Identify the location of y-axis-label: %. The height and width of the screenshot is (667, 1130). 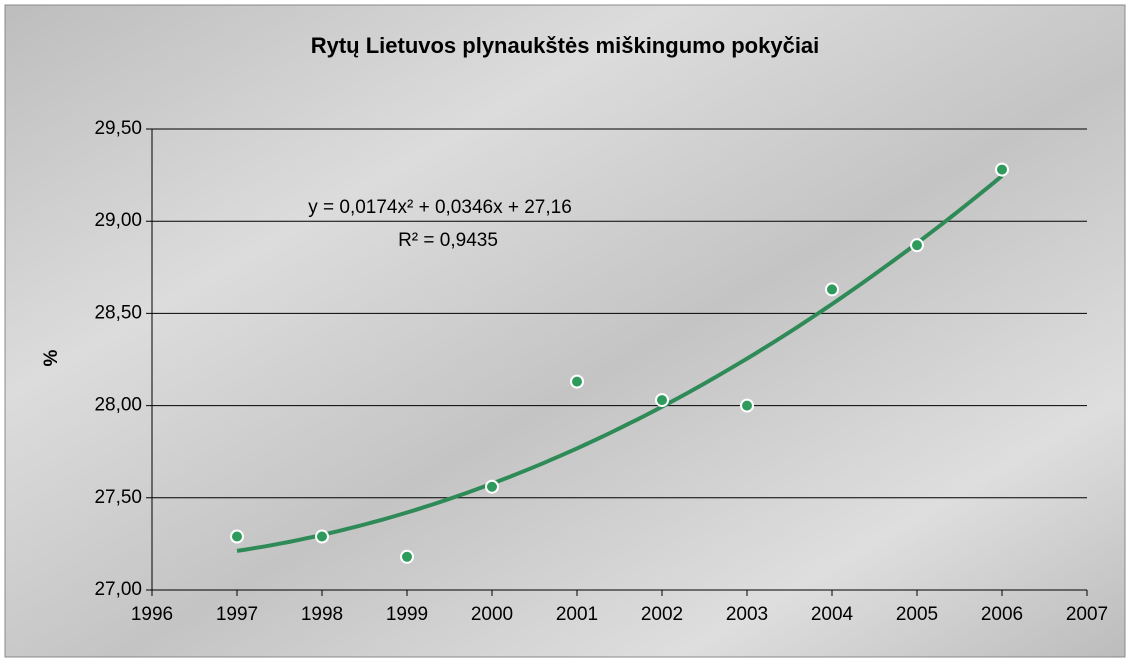
(51, 357).